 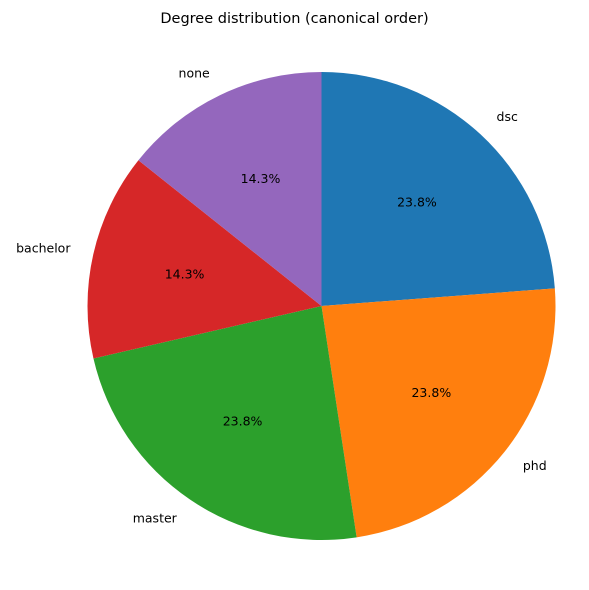 What do you see at coordinates (243, 421) in the screenshot?
I see `slice-percent-master: 23.8%` at bounding box center [243, 421].